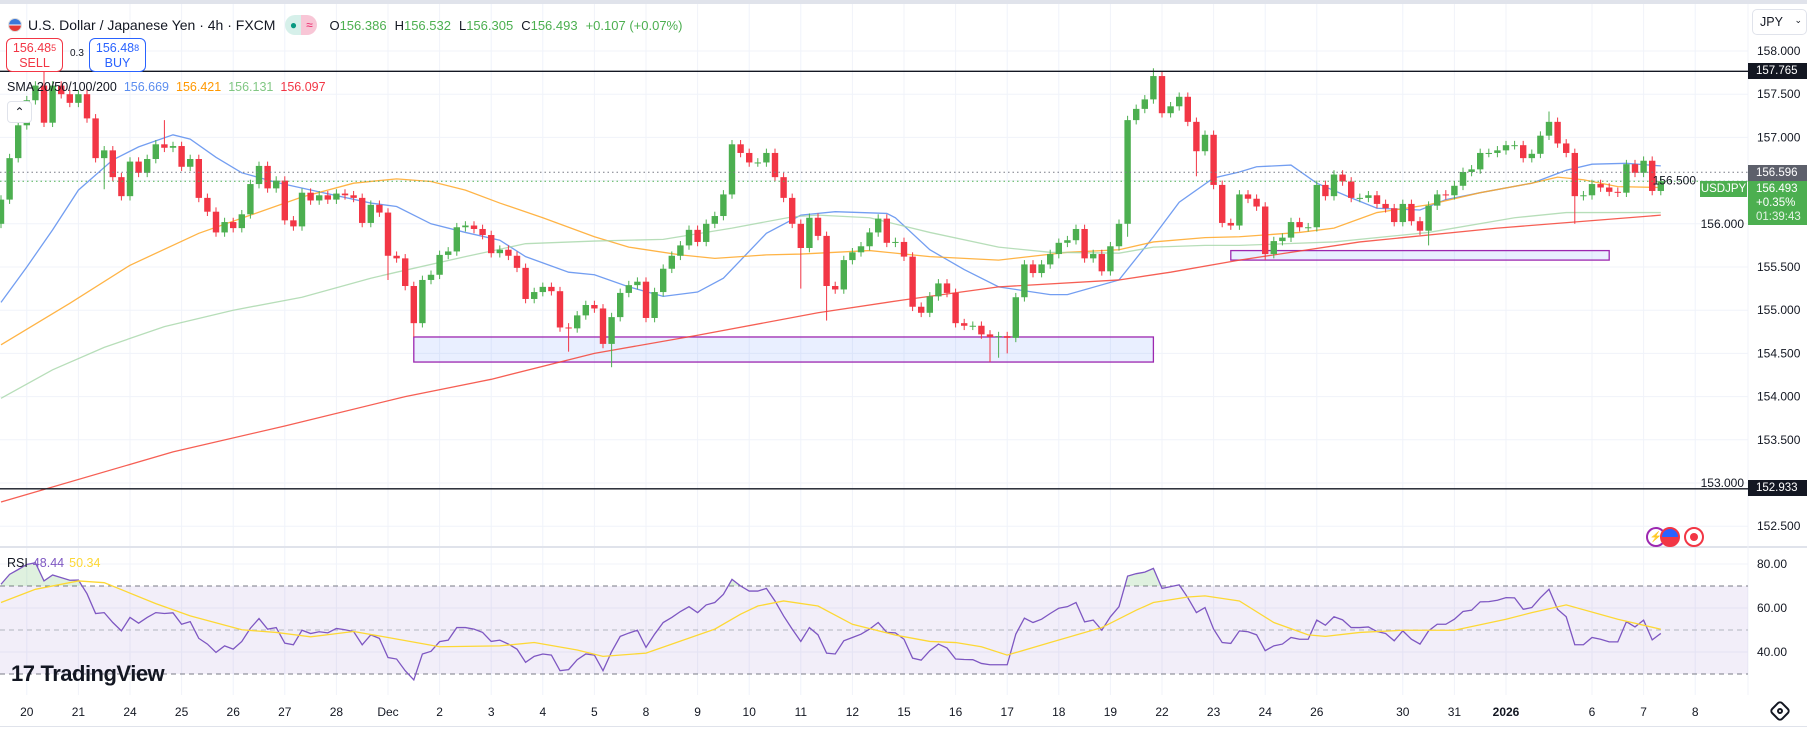  I want to click on bottom-border, so click(903, 726).